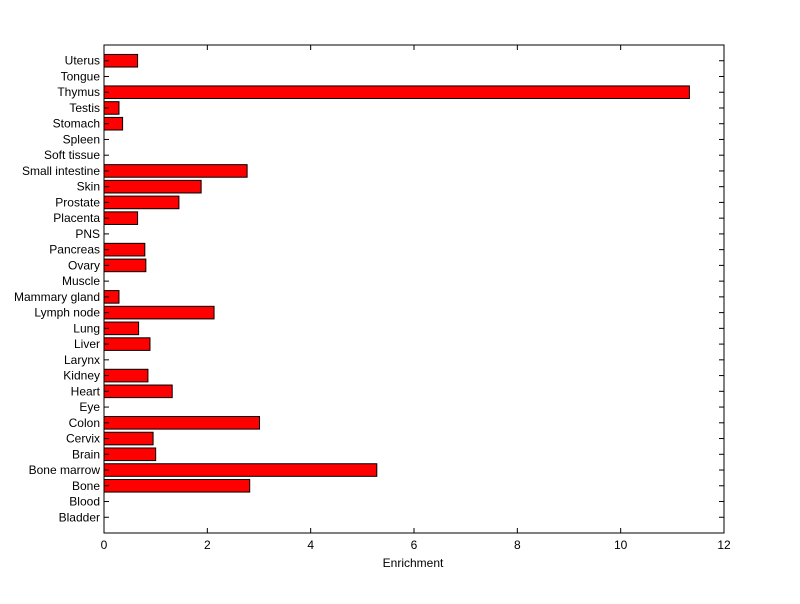 Image resolution: width=800 pixels, height=604 pixels. Describe the element at coordinates (104, 545) in the screenshot. I see `x-tick-label: 0` at that location.